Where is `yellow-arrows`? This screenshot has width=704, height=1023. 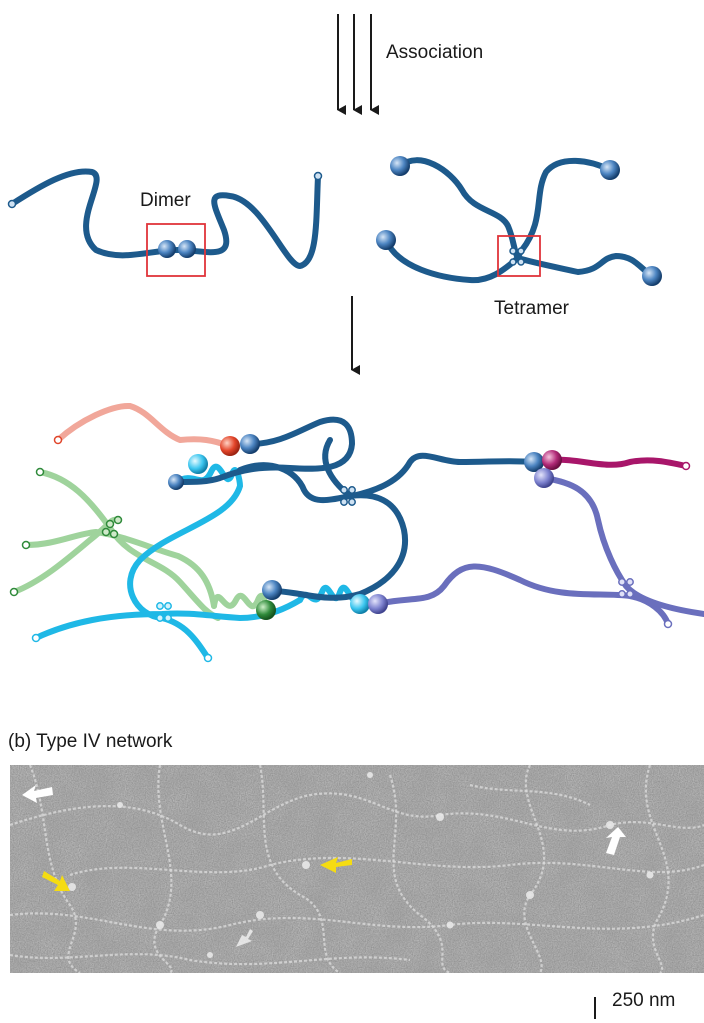 yellow-arrows is located at coordinates (197, 874).